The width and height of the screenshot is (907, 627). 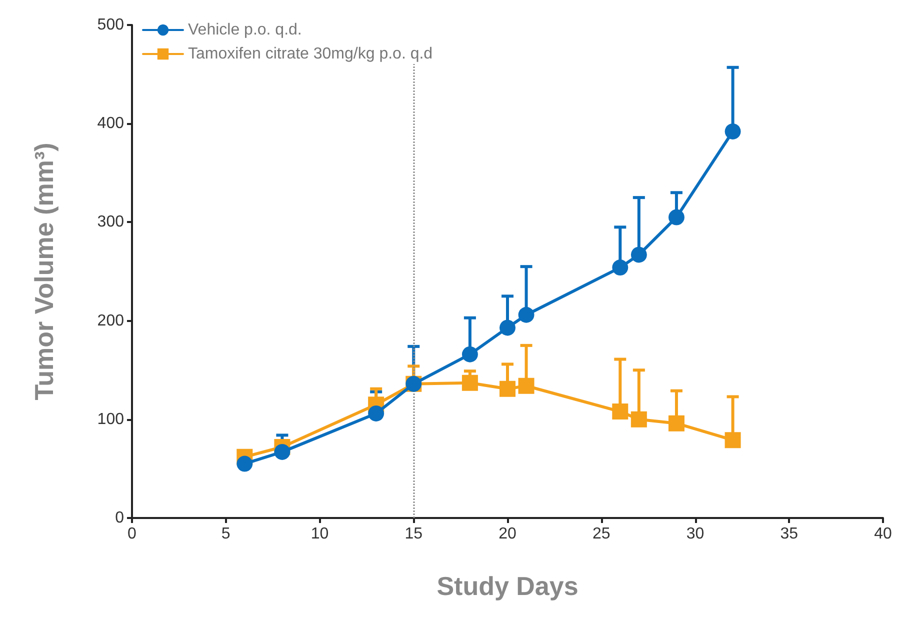 What do you see at coordinates (110, 321) in the screenshot?
I see `y-tick-label: 200` at bounding box center [110, 321].